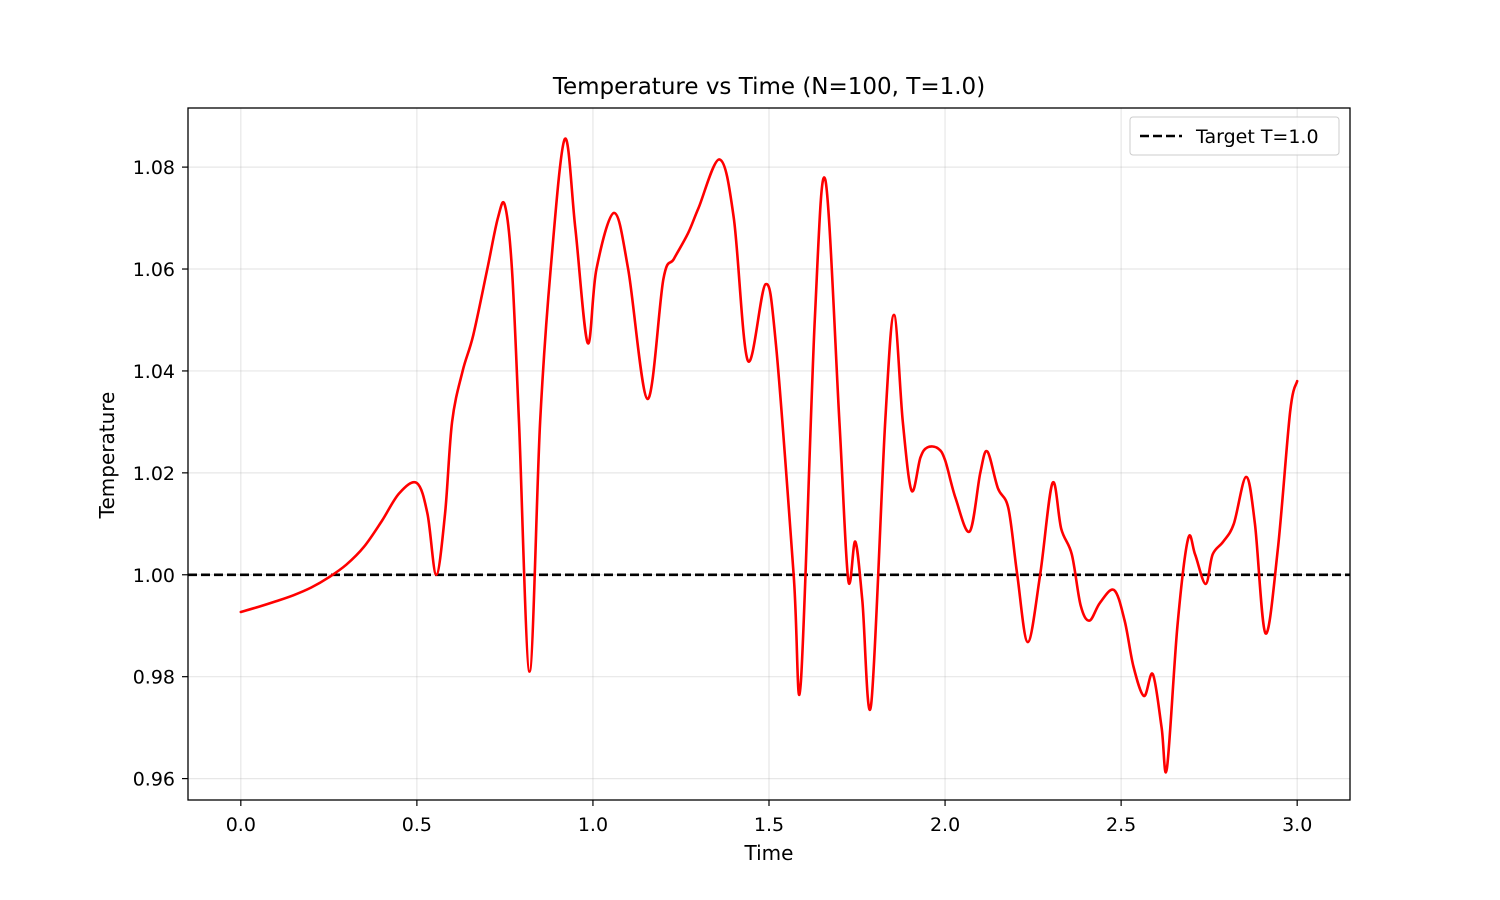 Image resolution: width=1500 pixels, height=900 pixels. I want to click on x-axis-label: Time, so click(769, 853).